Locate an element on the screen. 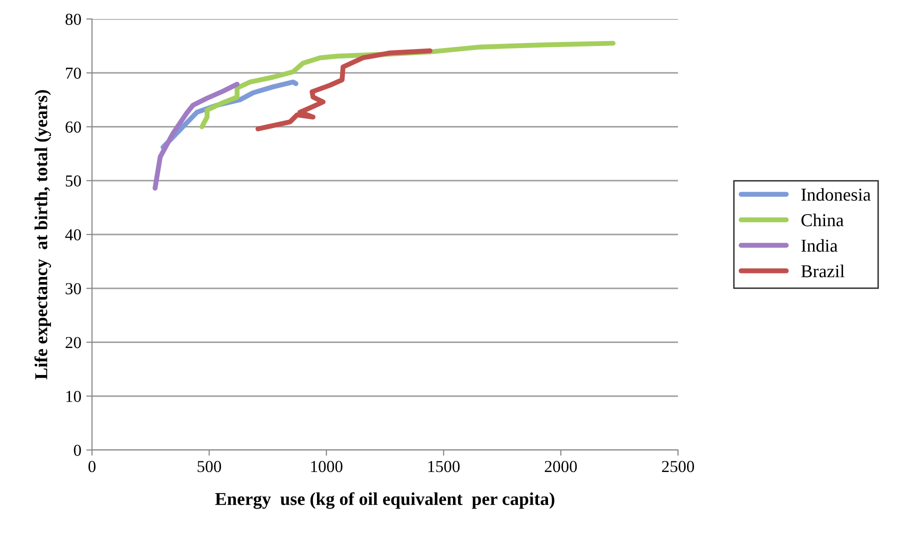  legend-label: China is located at coordinates (822, 220).